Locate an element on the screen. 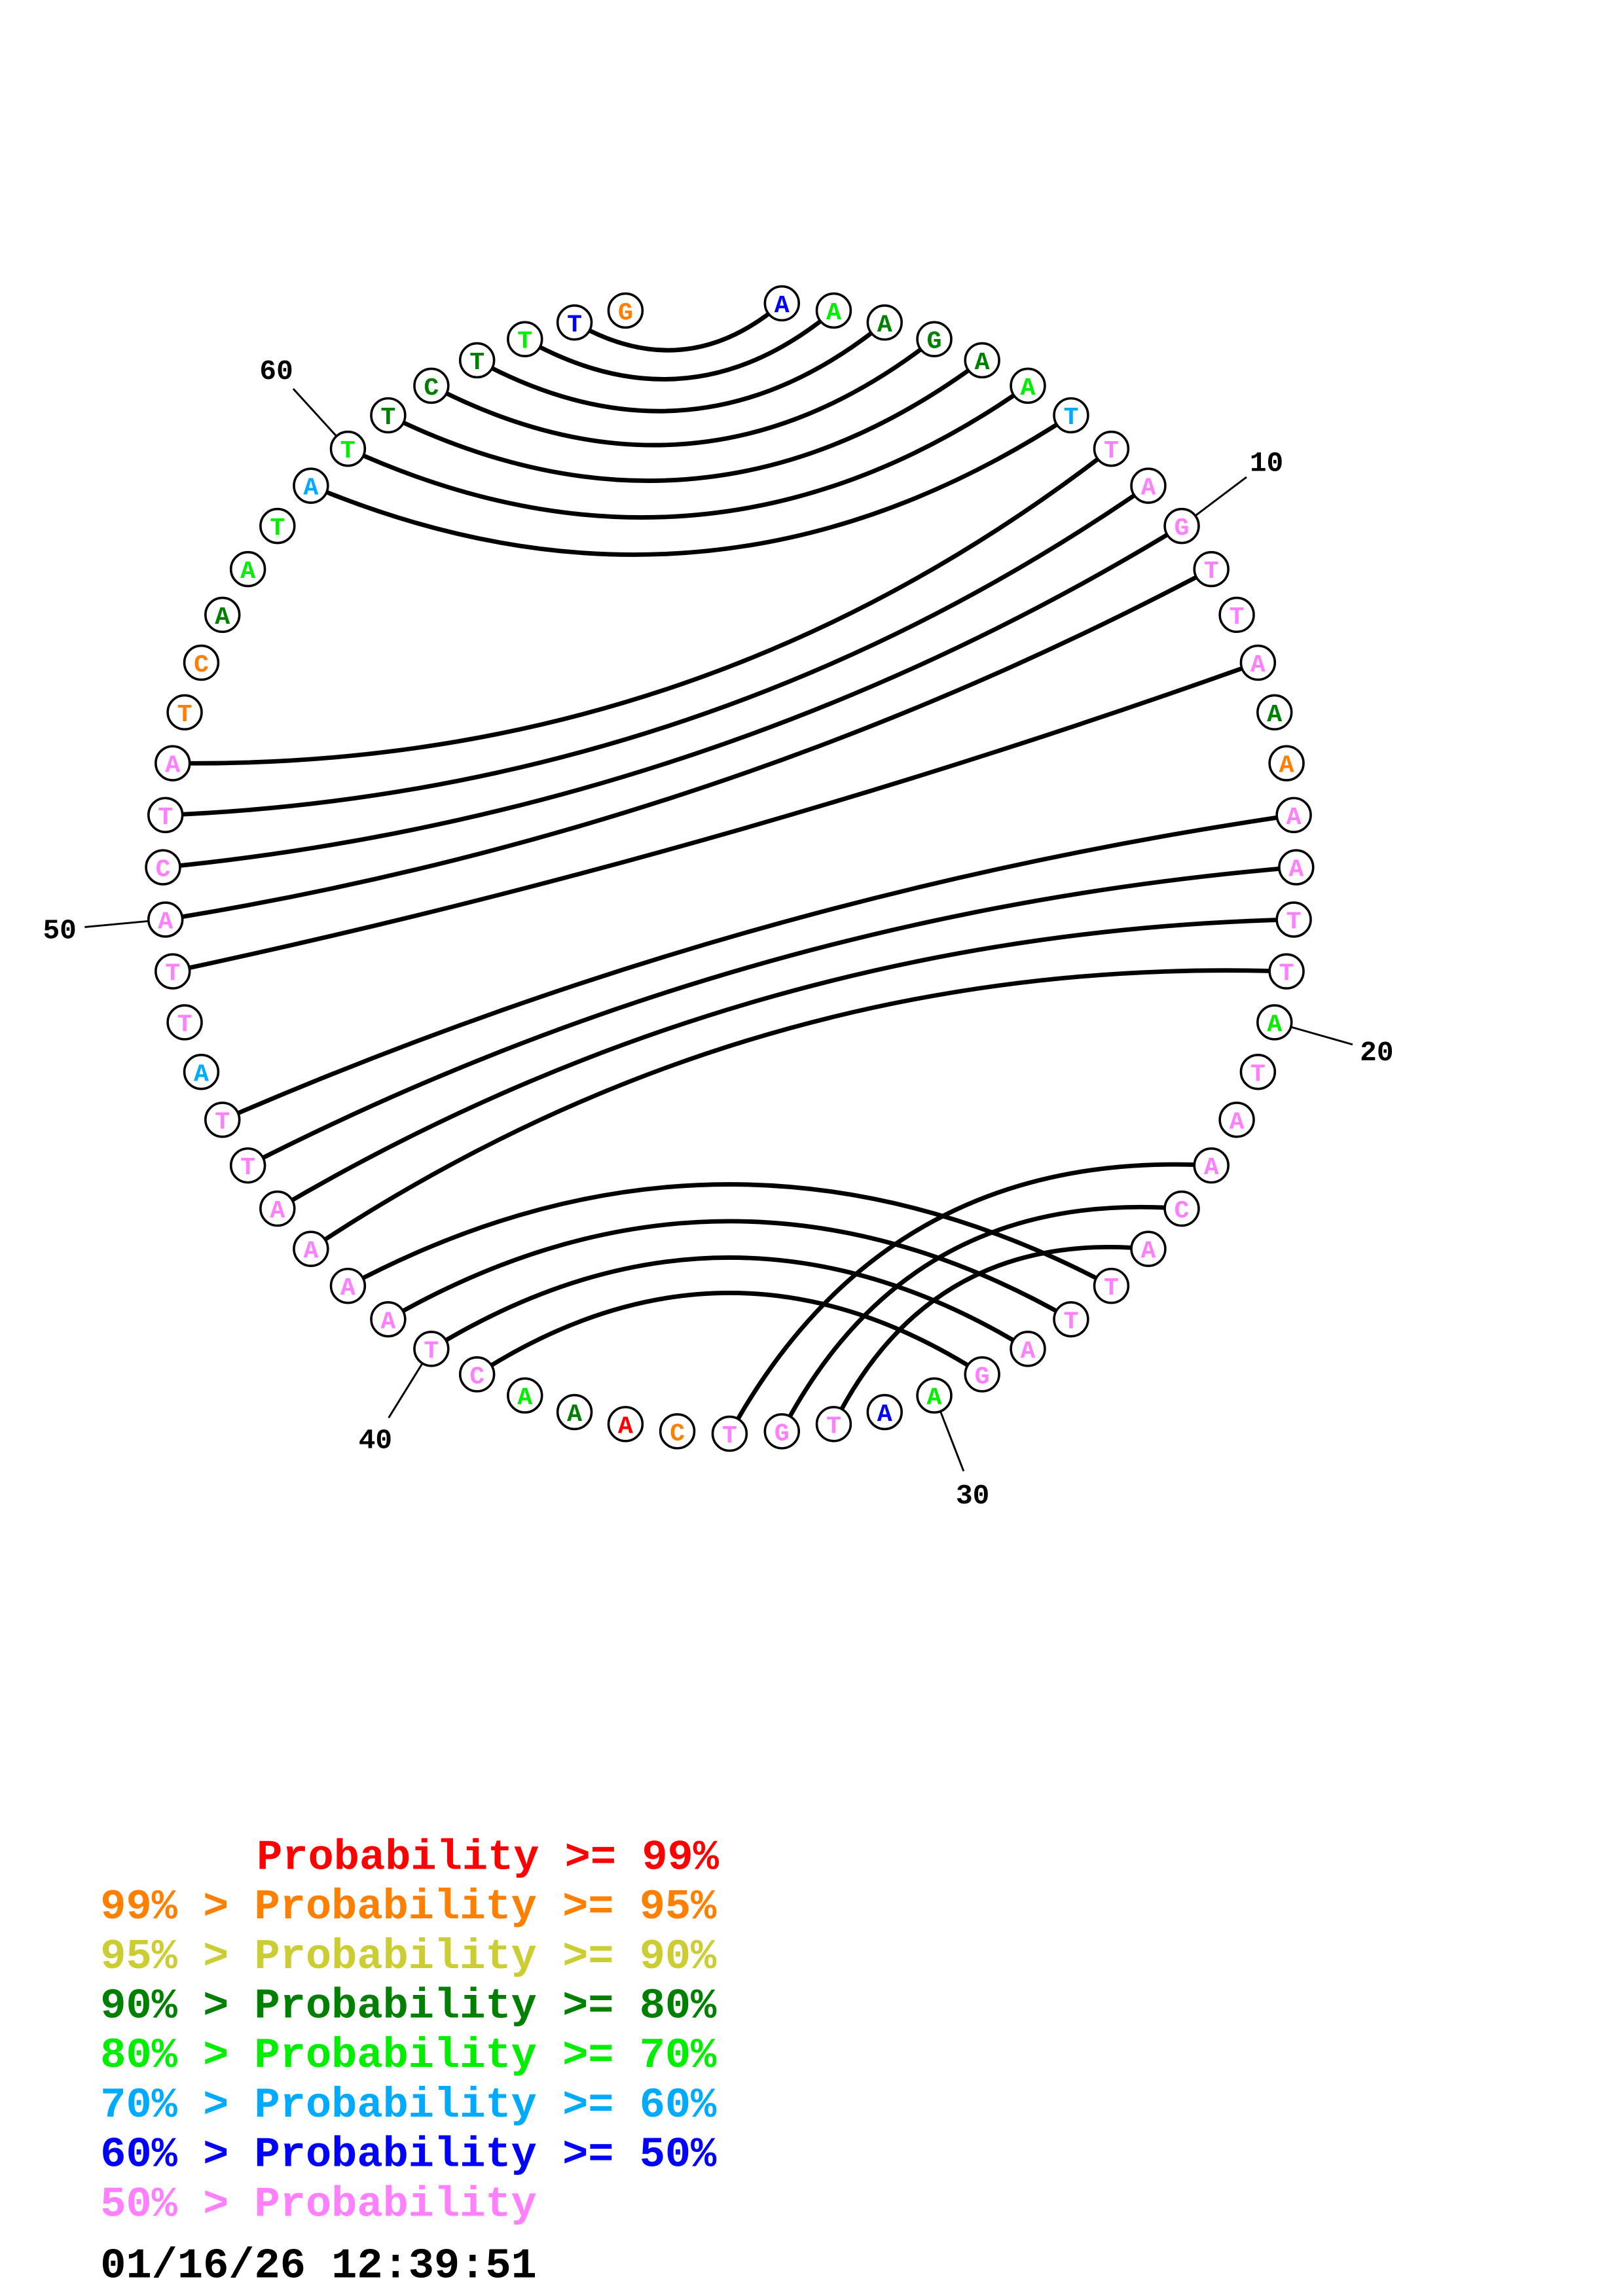  nucleotide-letter: C is located at coordinates (677, 1433).